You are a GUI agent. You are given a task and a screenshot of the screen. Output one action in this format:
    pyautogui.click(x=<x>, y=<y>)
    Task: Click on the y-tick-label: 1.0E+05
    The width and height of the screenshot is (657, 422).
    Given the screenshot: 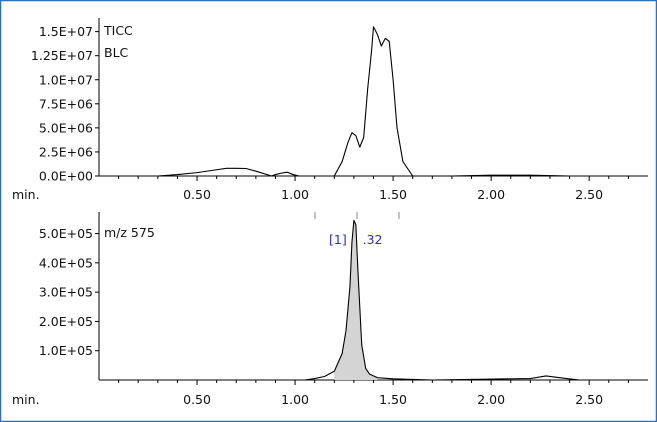 What is the action you would take?
    pyautogui.click(x=66, y=350)
    